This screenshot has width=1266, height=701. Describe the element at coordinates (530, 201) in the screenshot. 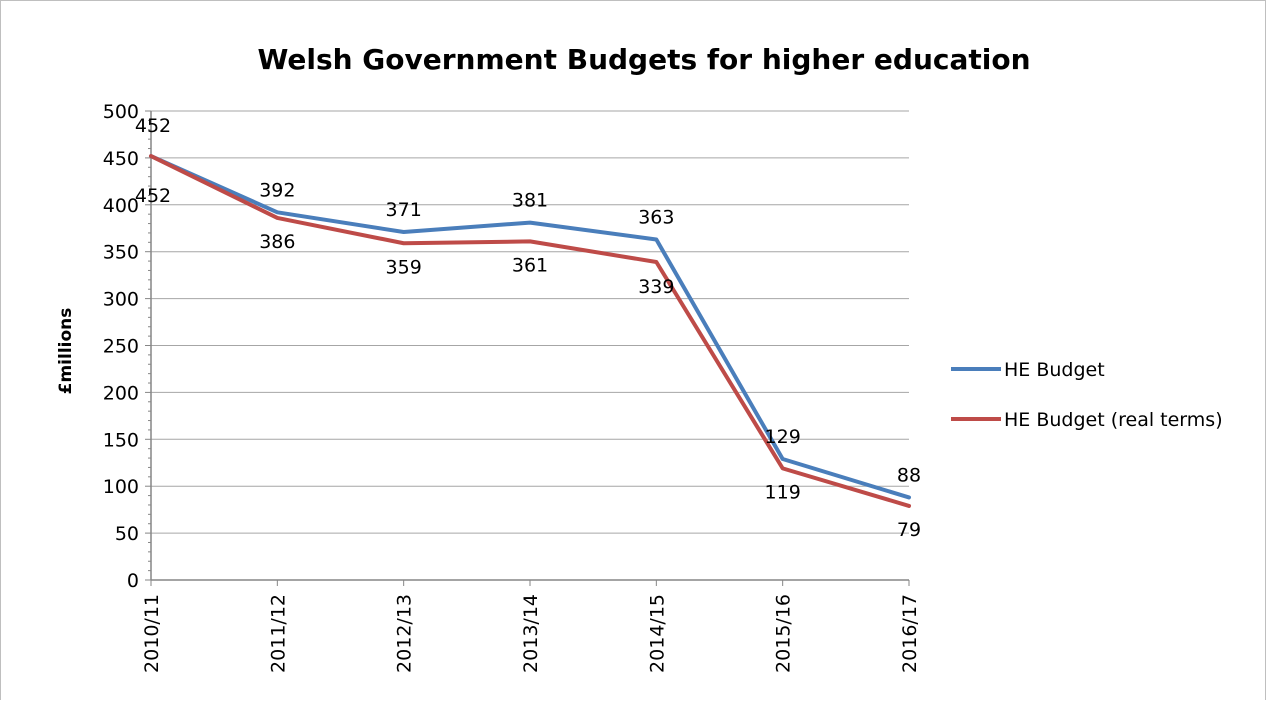

I see `data-label: 381` at that location.